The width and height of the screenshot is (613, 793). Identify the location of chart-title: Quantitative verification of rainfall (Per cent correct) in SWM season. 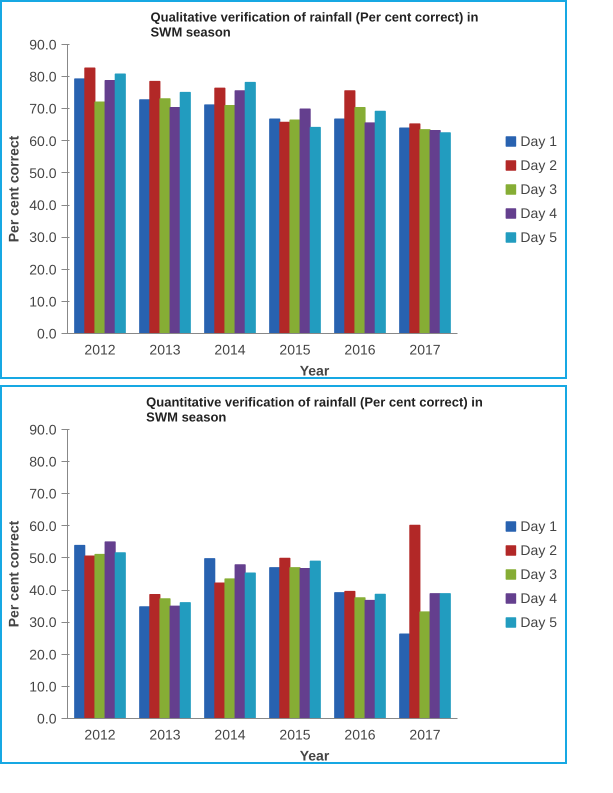
(314, 409).